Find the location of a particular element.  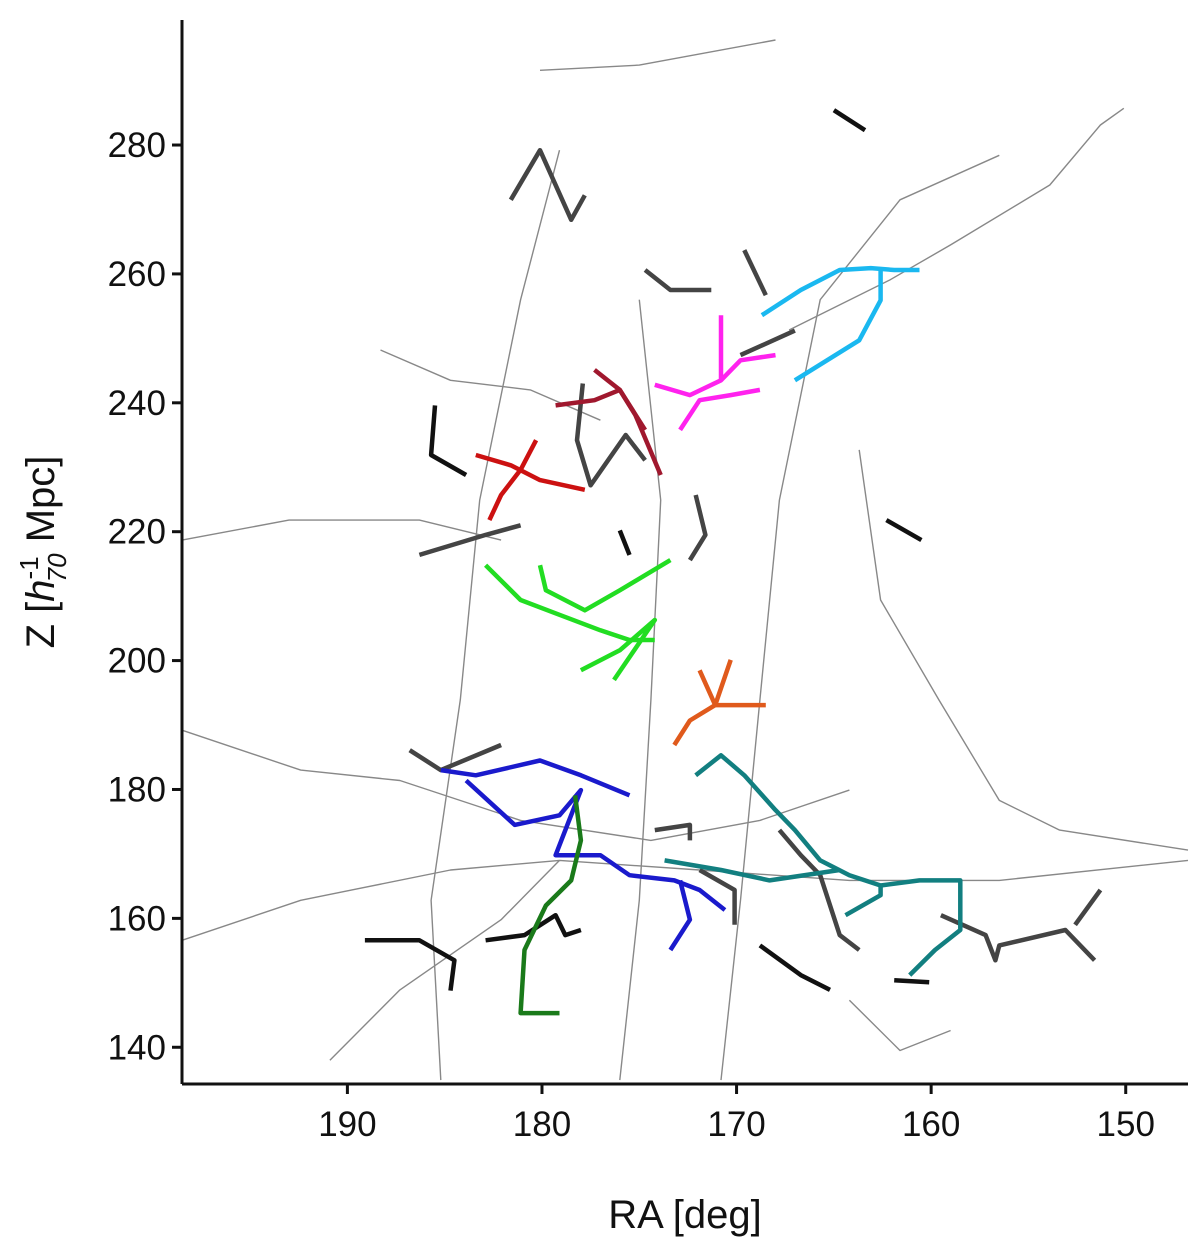

y-axis-label: Z [h-170 Mpc] is located at coordinates (43, 552).